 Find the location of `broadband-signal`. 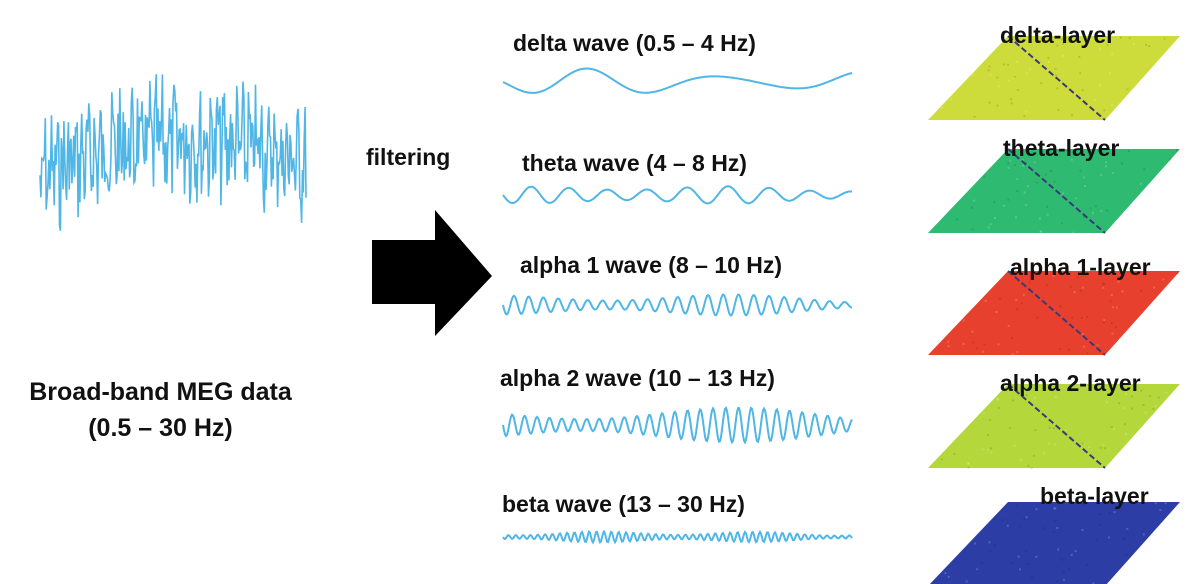

broadband-signal is located at coordinates (173, 152).